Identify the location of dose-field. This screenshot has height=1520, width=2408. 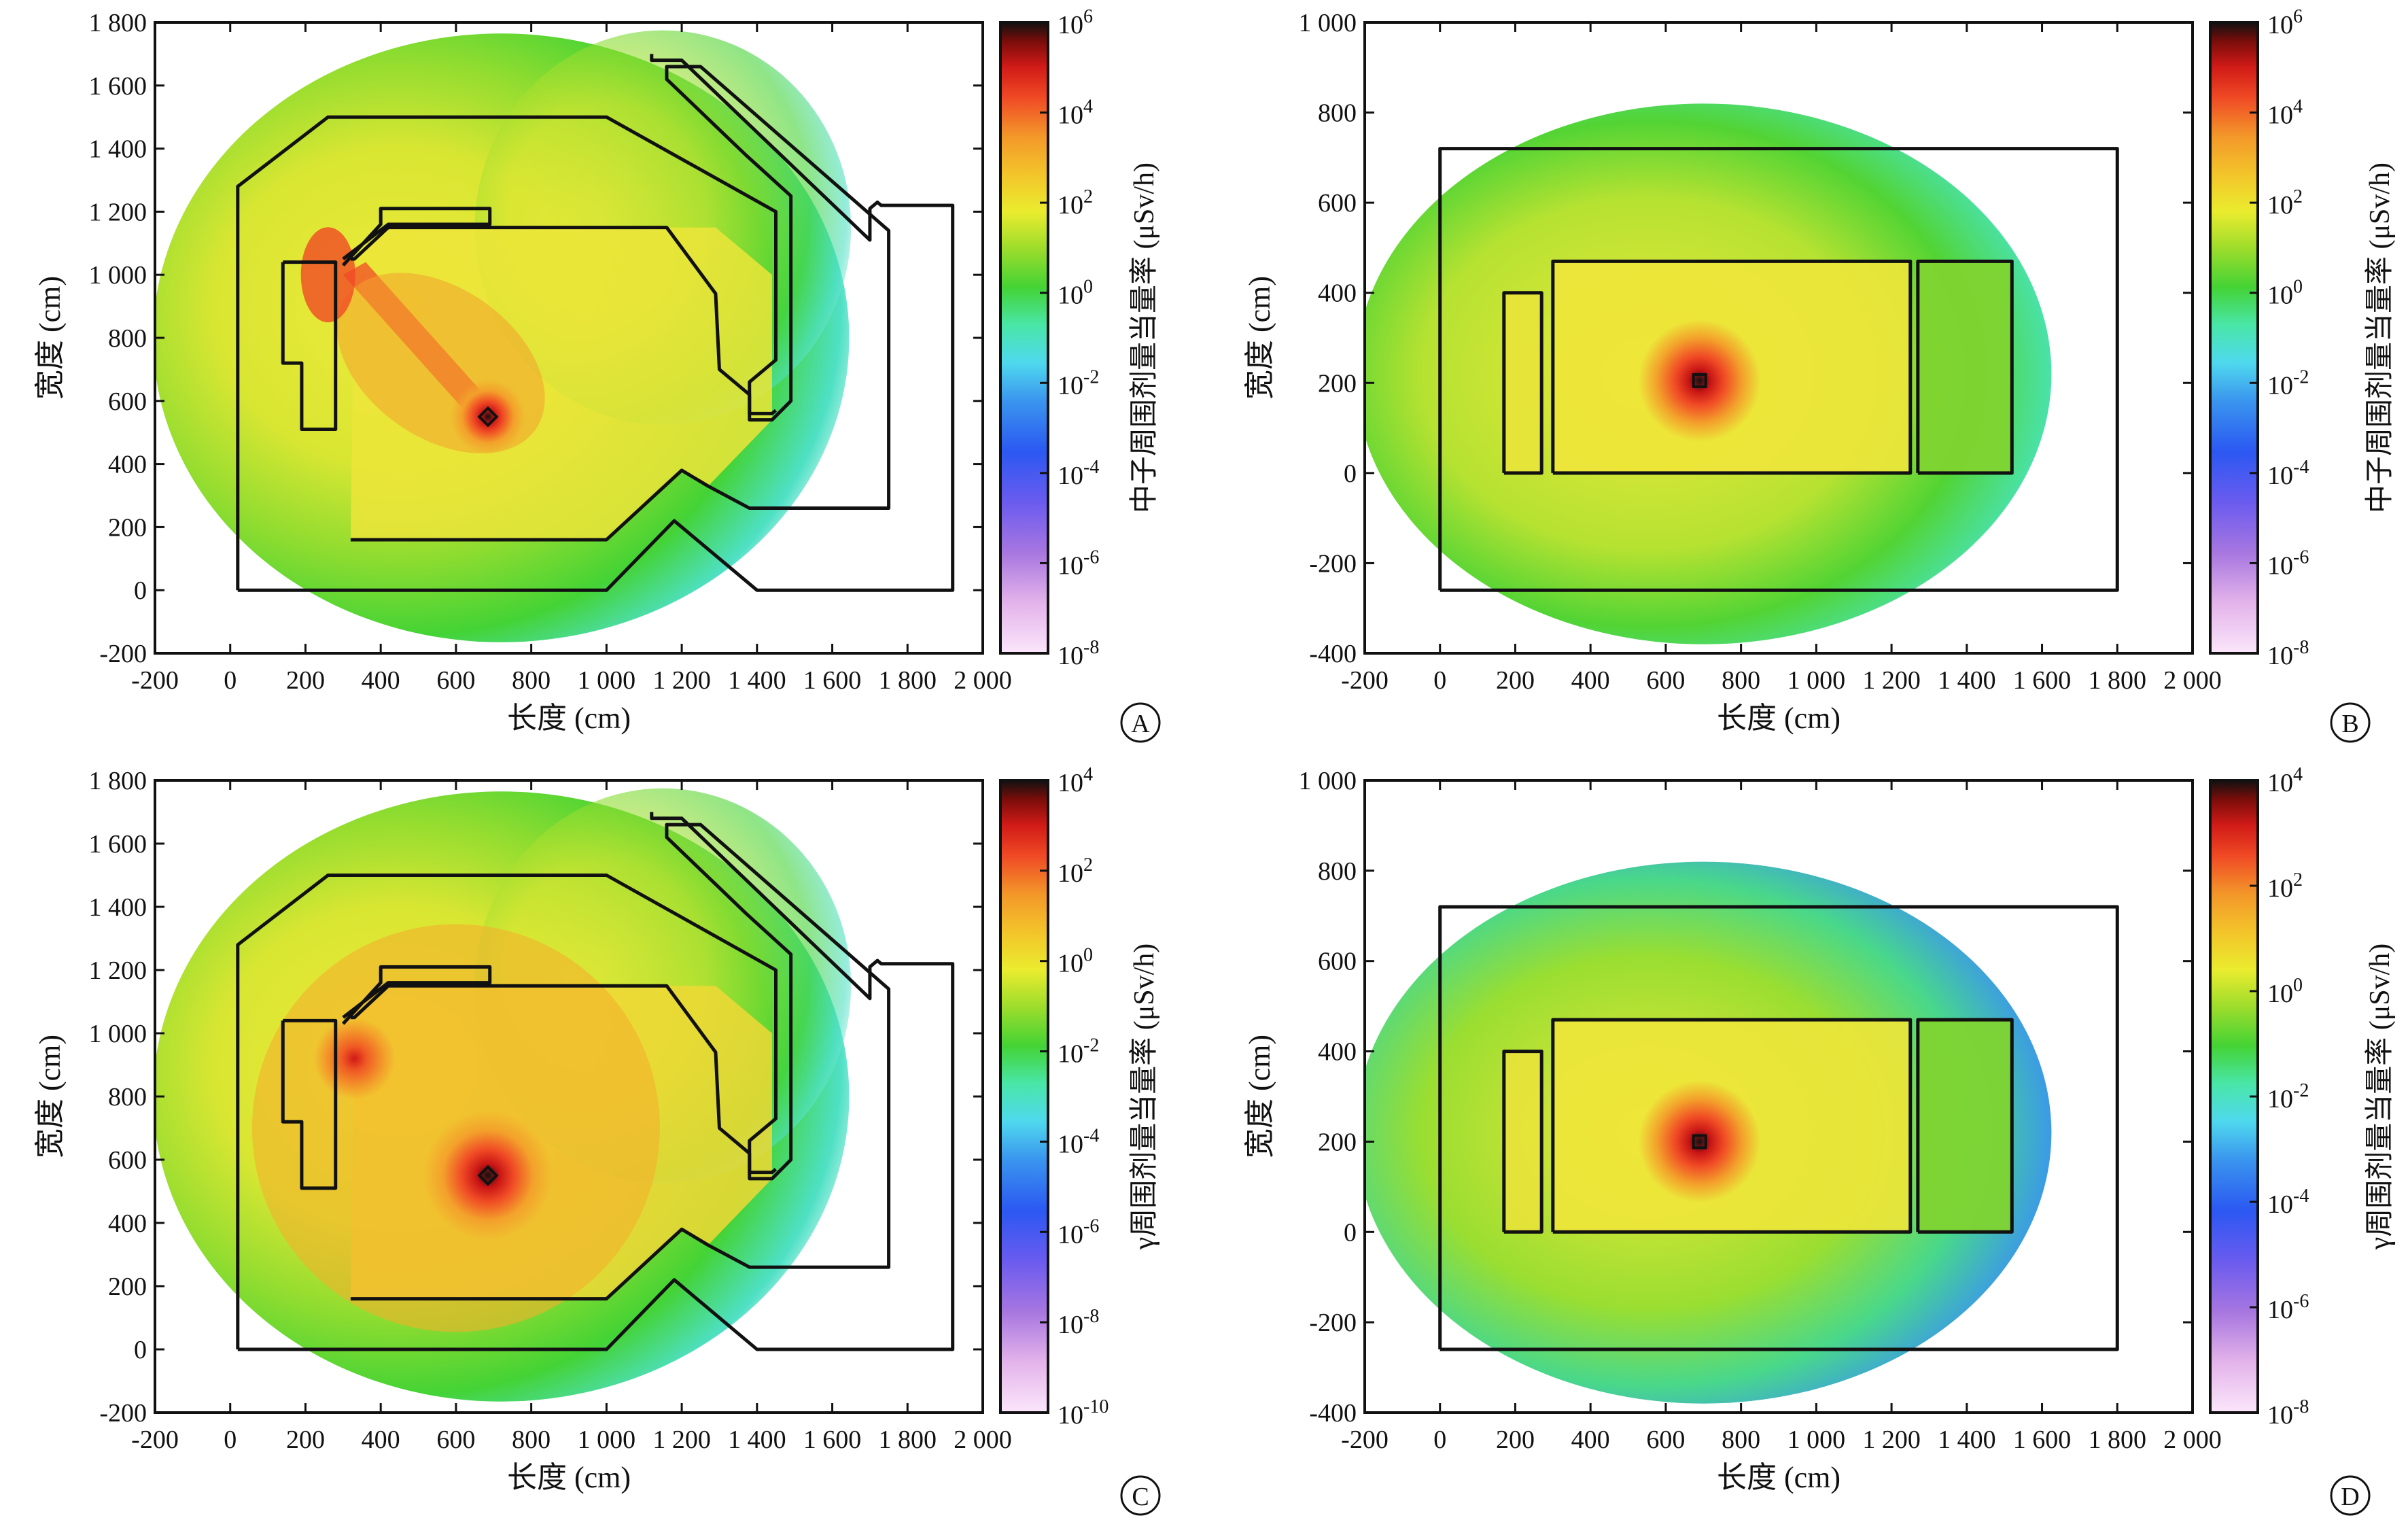
(503, 336).